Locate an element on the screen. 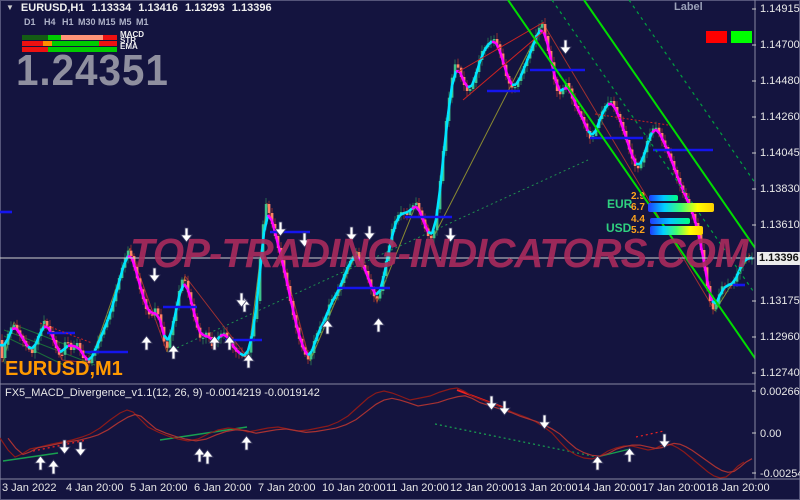  time-axis-label: 10 Jan 20:00 is located at coordinates (354, 488).